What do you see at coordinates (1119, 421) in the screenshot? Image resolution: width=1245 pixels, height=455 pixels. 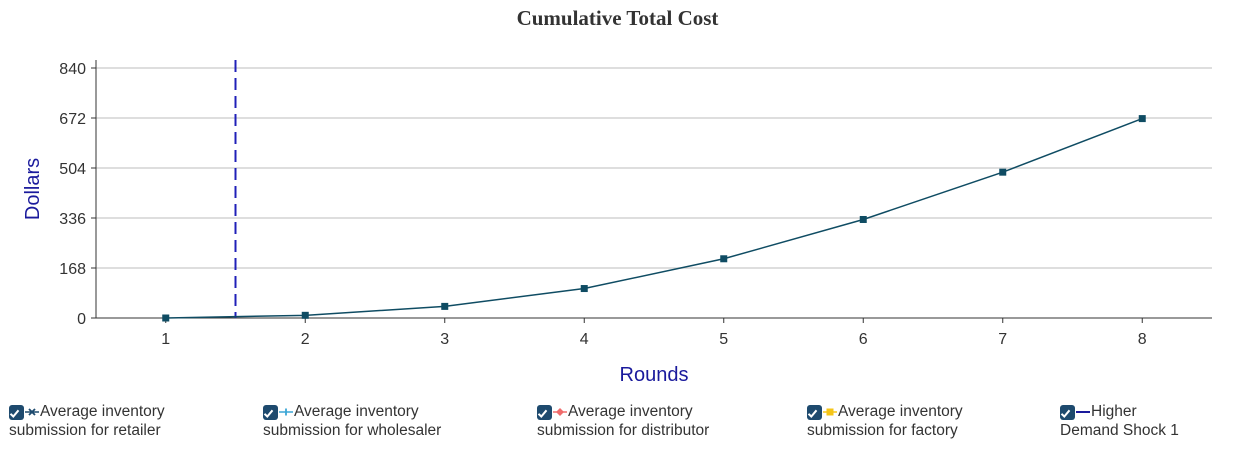 I see `legend-item: Higher Demand Shock 1` at bounding box center [1119, 421].